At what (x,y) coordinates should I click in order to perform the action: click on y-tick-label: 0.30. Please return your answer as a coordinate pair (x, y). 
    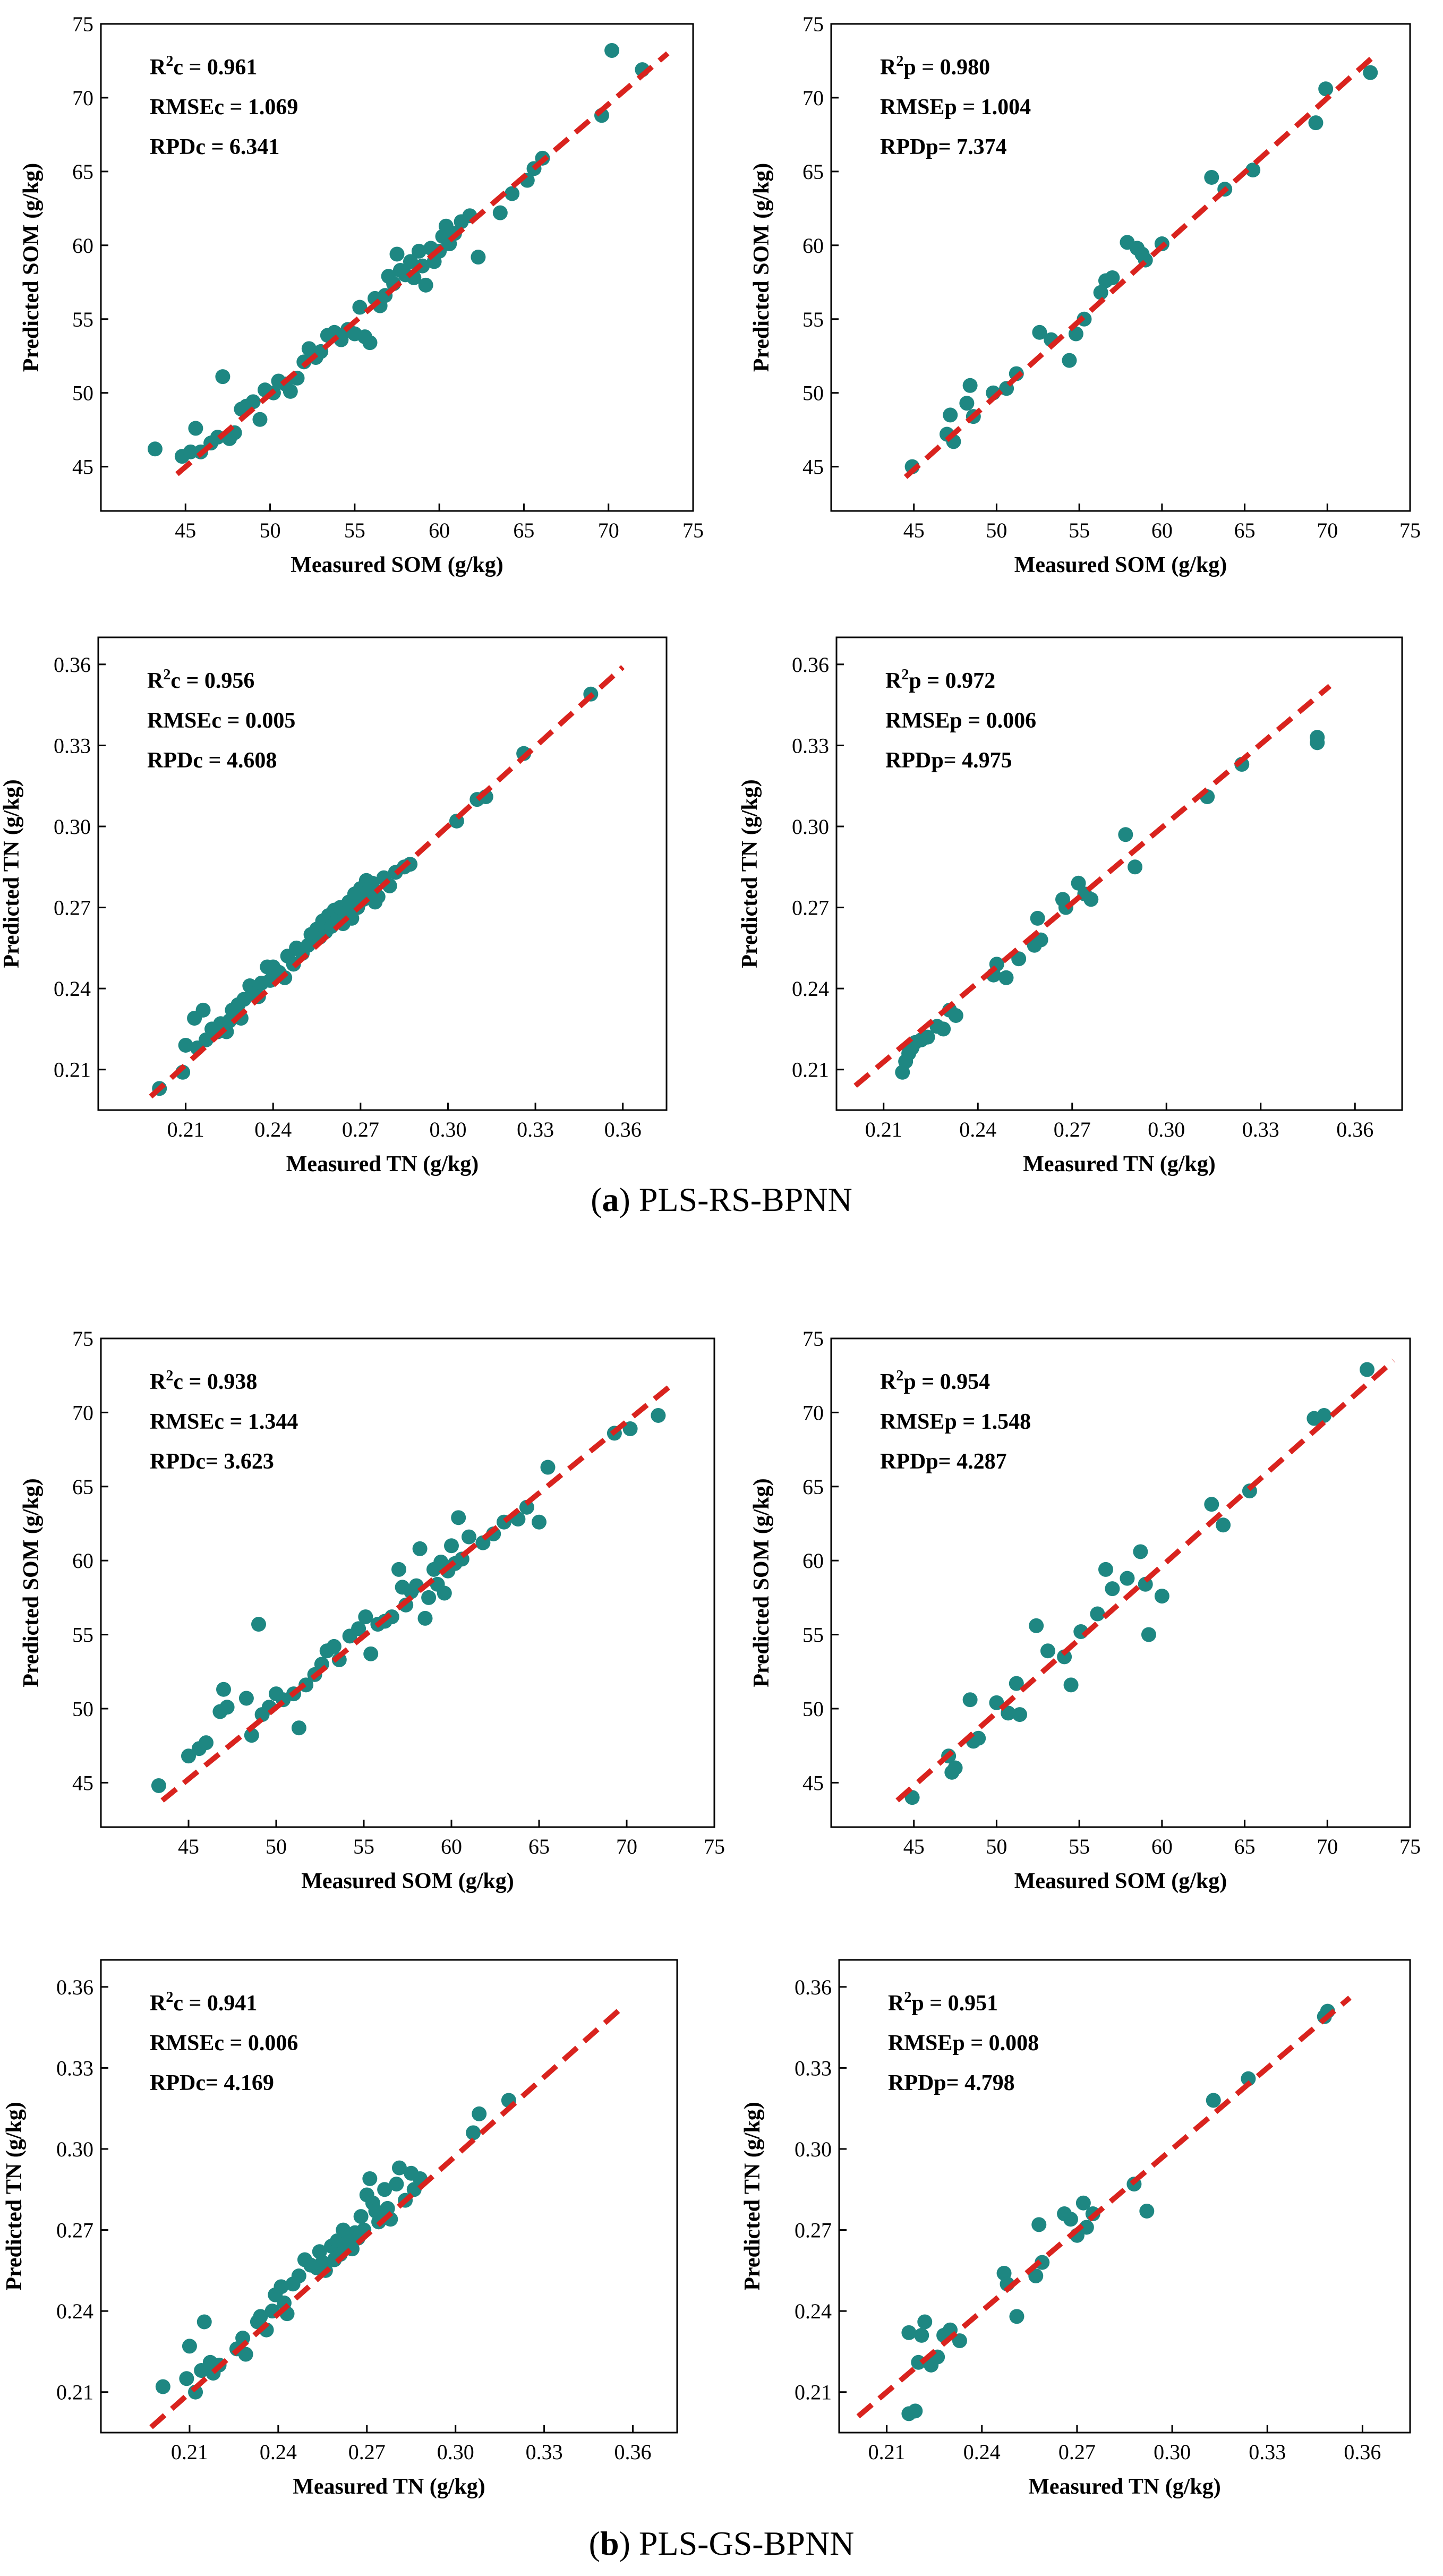
    Looking at the image, I should click on (814, 2149).